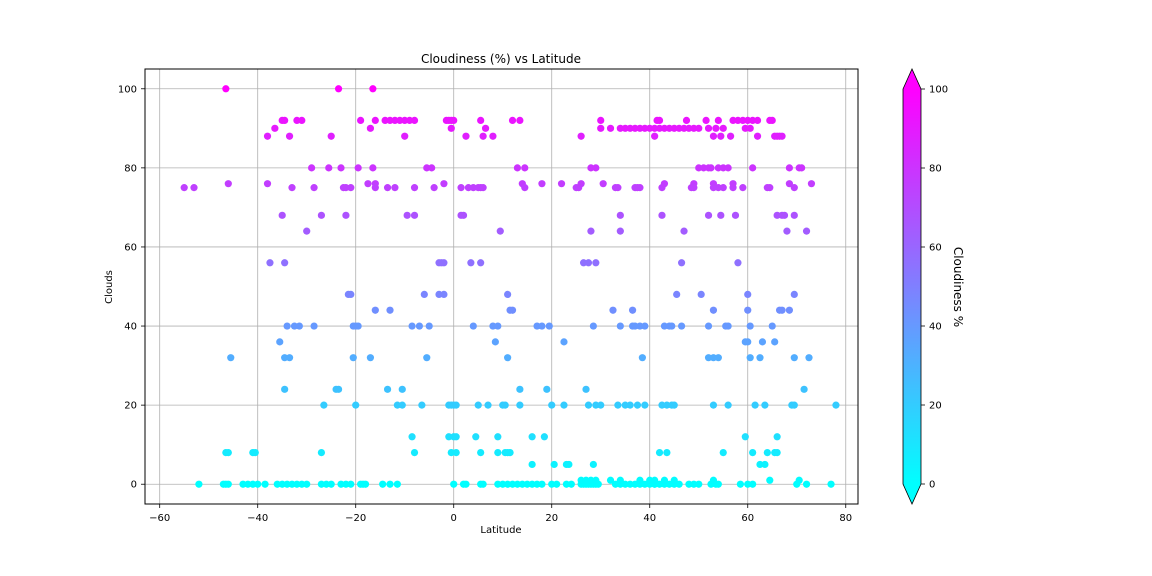 This screenshot has height=576, width=1152. Describe the element at coordinates (130, 327) in the screenshot. I see `y-tick-label: 40` at that location.